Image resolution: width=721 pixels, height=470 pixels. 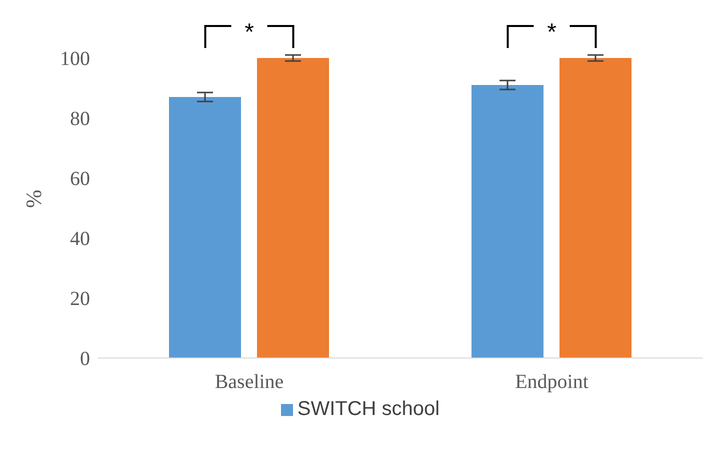 I want to click on y-tick-label: 20, so click(x=80, y=299).